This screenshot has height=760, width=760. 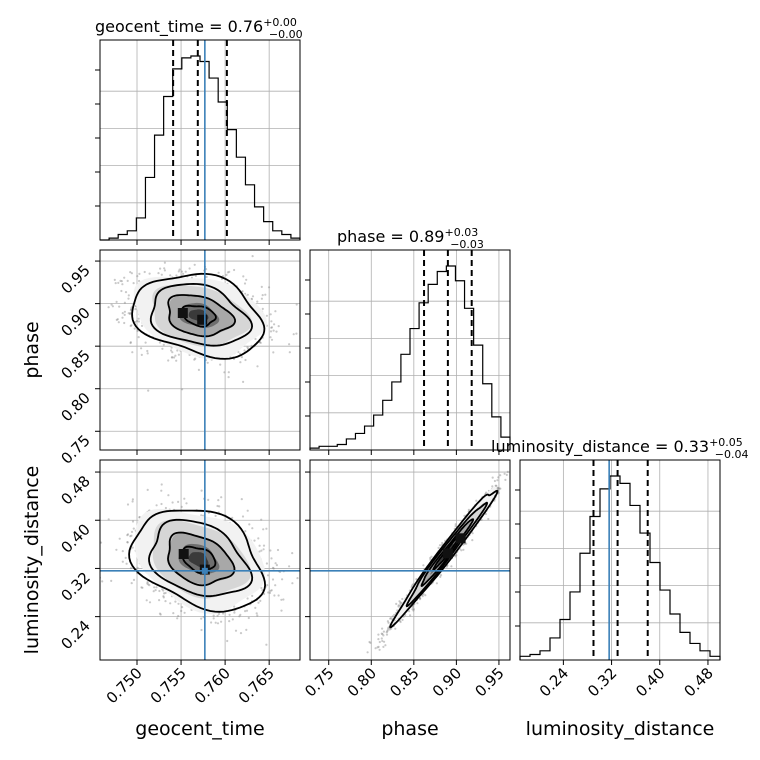 What do you see at coordinates (412, 562) in the screenshot?
I see `plot-area` at bounding box center [412, 562].